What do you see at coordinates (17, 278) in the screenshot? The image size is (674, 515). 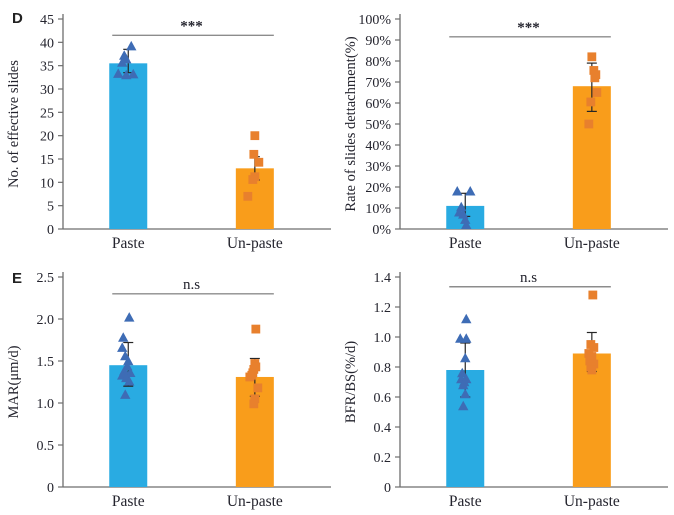 I see `panel-label-e: E` at bounding box center [17, 278].